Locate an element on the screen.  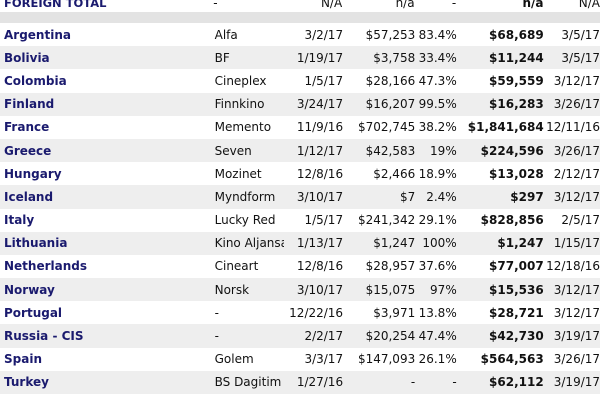
country-link: Finland is located at coordinates (29, 104).